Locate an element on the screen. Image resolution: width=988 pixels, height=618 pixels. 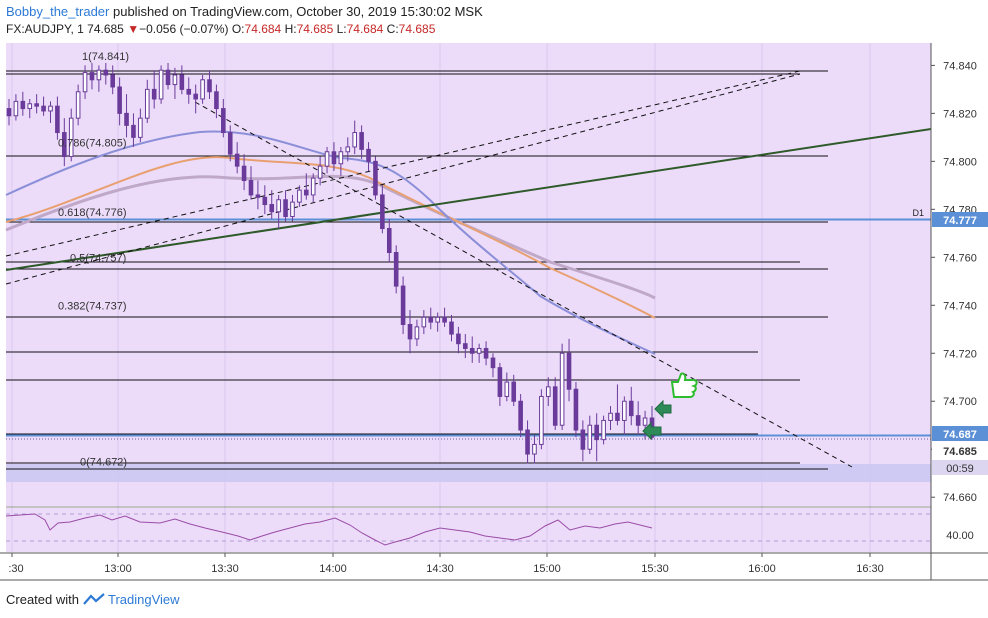
countdown-tag: 00:59 is located at coordinates (960, 467).